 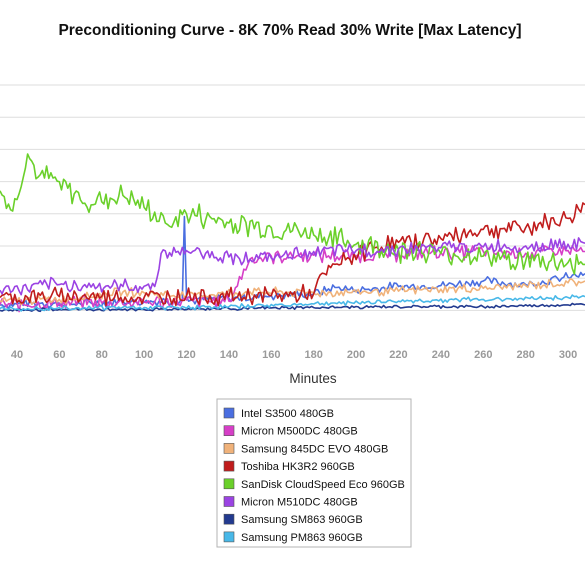 What do you see at coordinates (525, 355) in the screenshot?
I see `x-tick-280: 280` at bounding box center [525, 355].